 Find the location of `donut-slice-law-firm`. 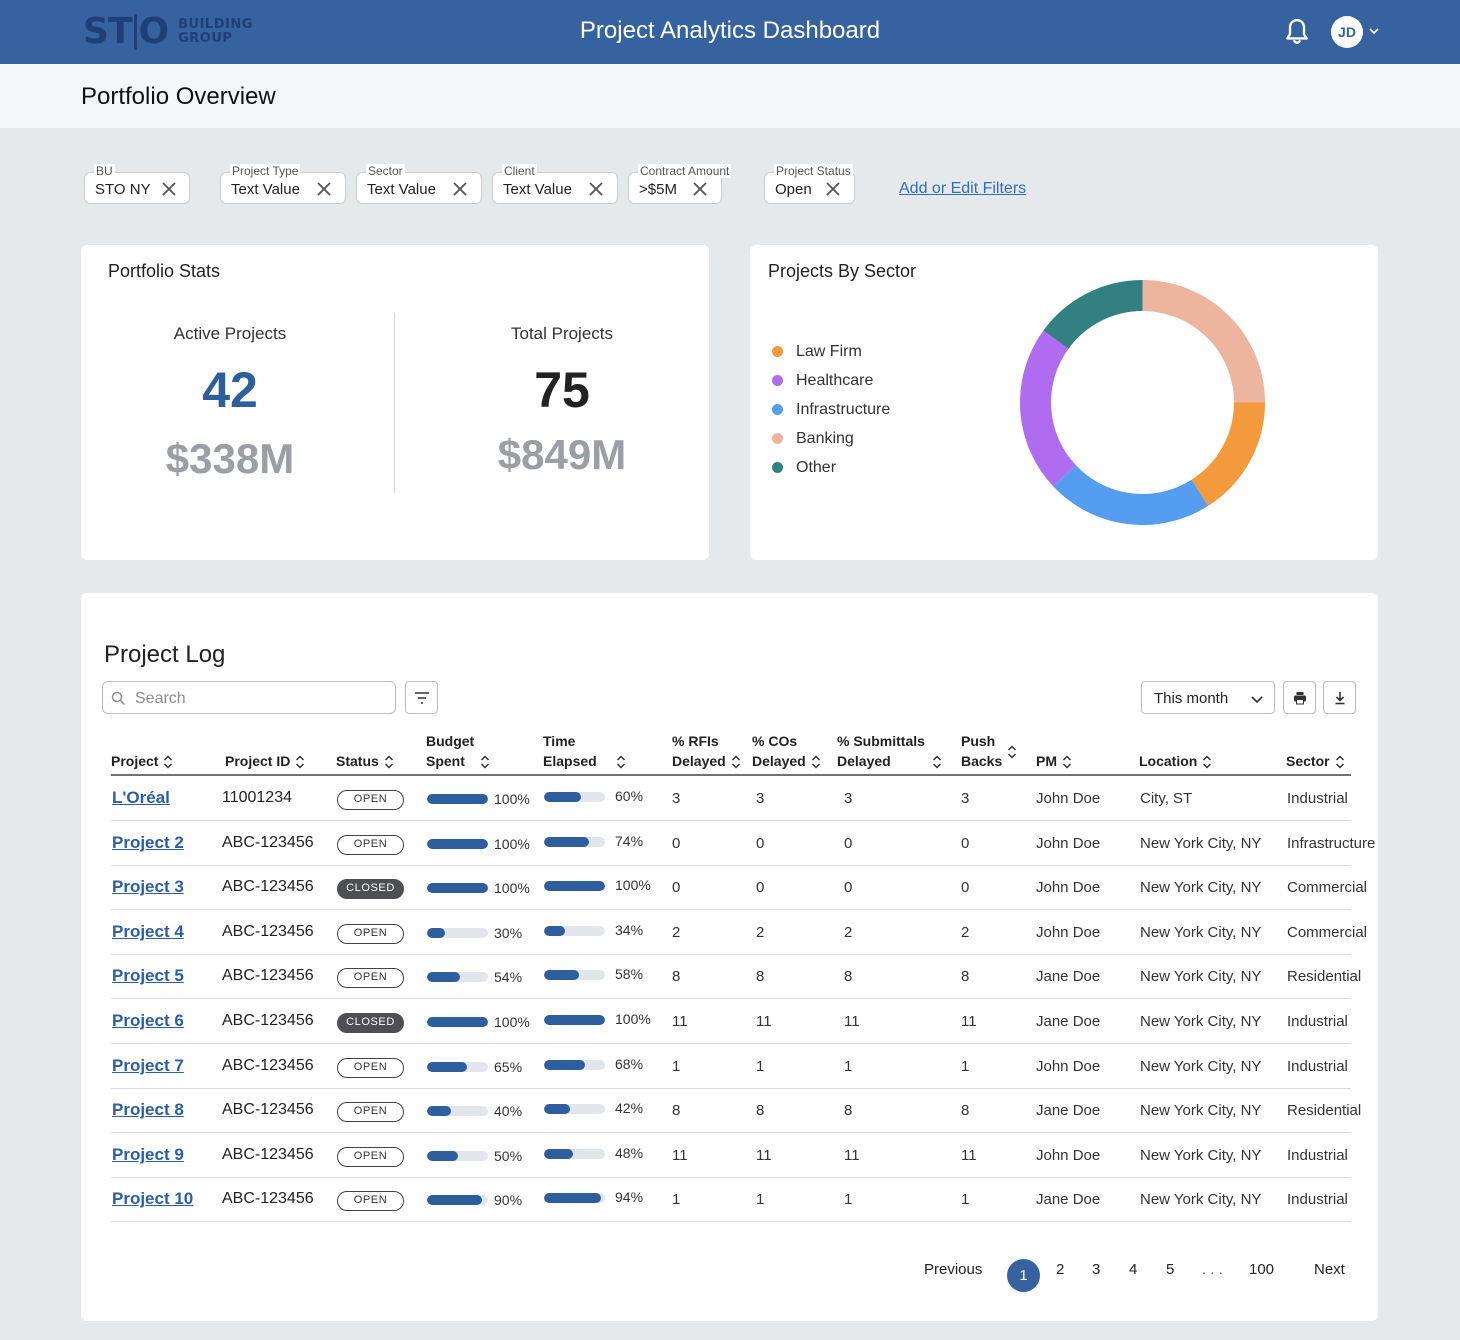

donut-slice-law-firm is located at coordinates (1228, 454).